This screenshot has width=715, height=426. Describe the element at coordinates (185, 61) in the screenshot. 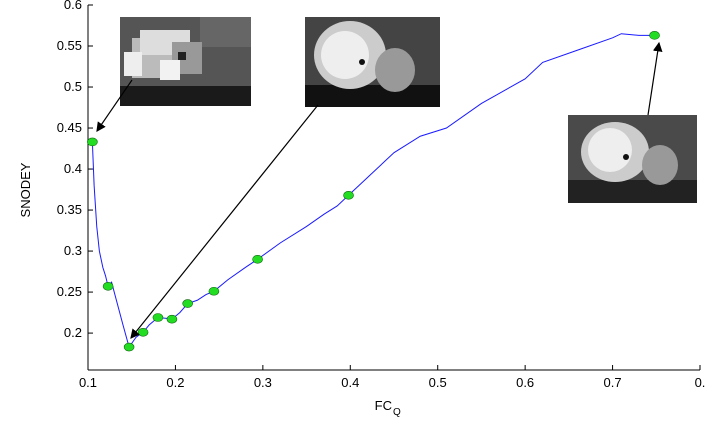

I see `inset-pixelated` at that location.